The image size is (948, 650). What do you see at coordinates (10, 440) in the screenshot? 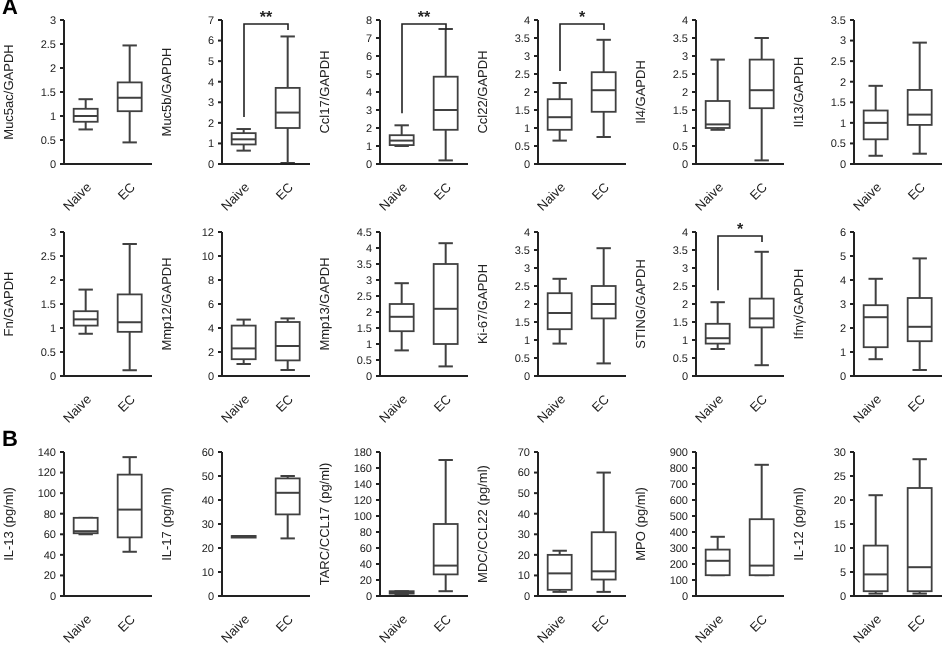
I see `chart-title: B` at bounding box center [10, 440].